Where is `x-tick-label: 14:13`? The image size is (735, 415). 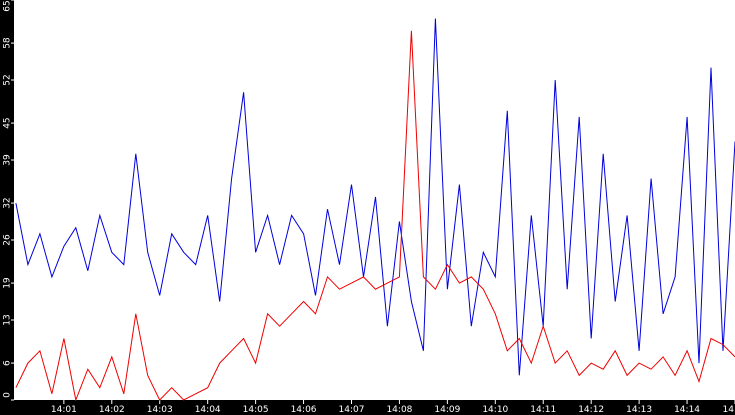 x-tick-label: 14:13 is located at coordinates (639, 410).